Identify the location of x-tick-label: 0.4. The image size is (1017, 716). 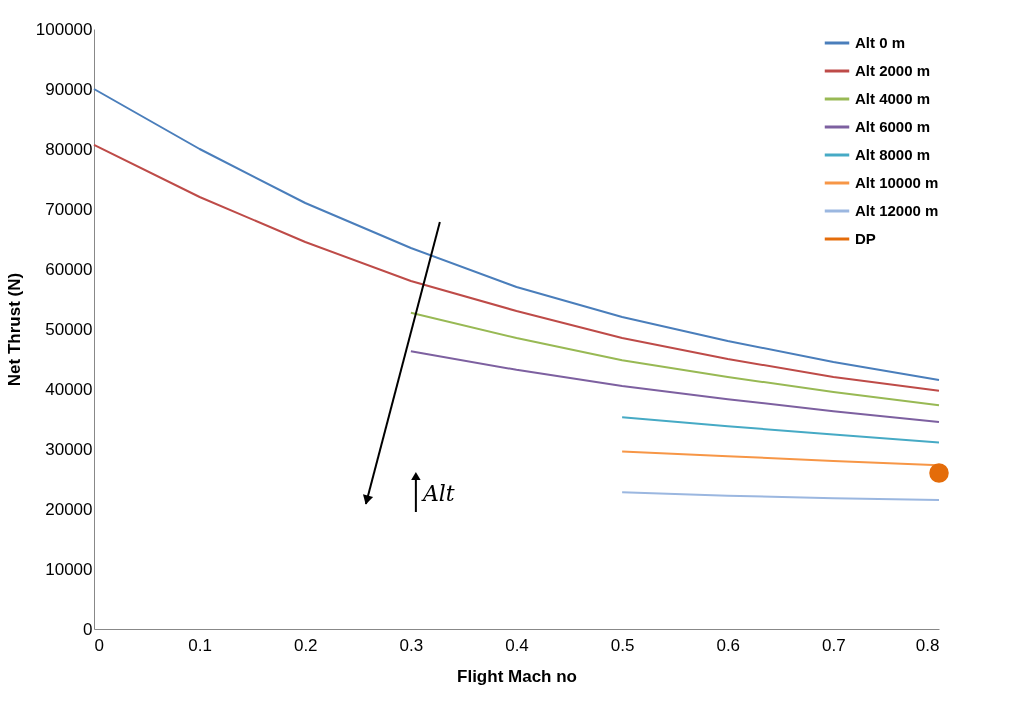
(517, 645).